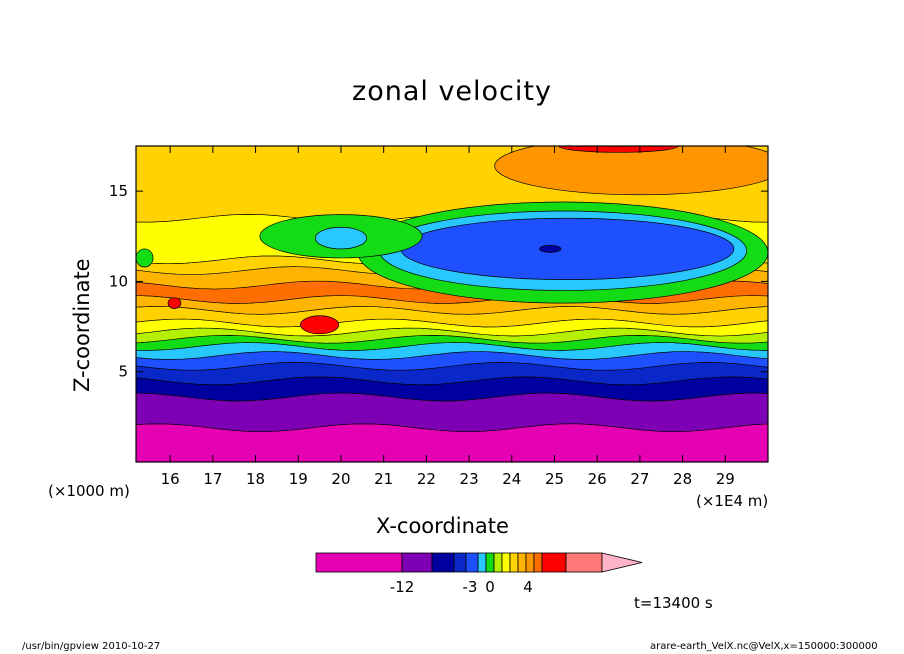 This screenshot has height=654, width=904. I want to click on colorbar-tick-label: 0, so click(490, 587).